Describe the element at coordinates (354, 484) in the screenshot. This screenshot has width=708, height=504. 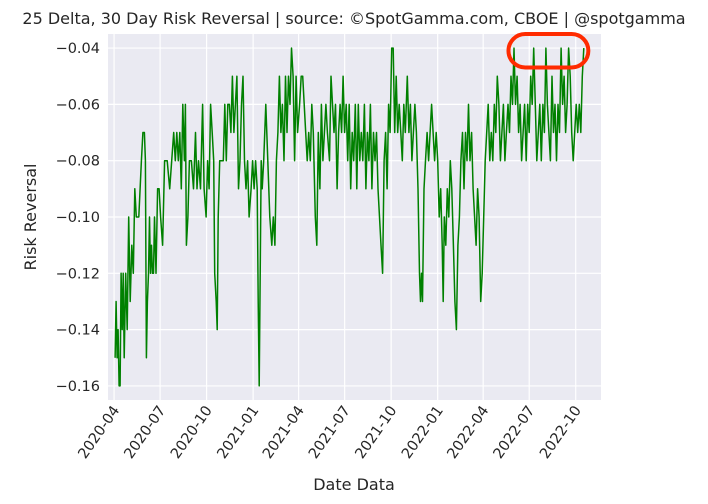
I see `x-axis-label: Date Data` at that location.